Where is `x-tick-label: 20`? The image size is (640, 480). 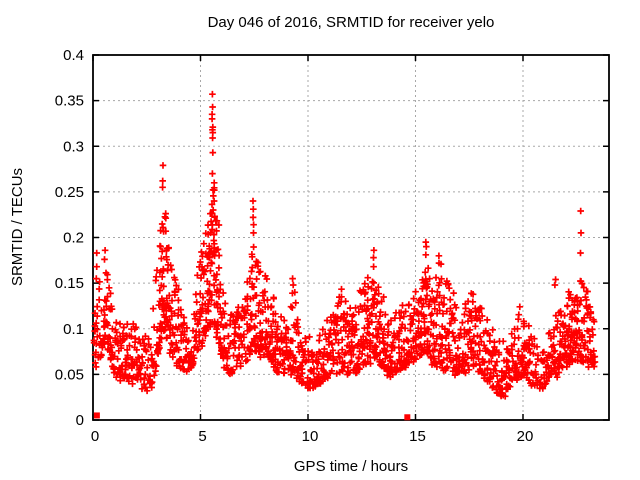
x-tick-label: 20 is located at coordinates (525, 436).